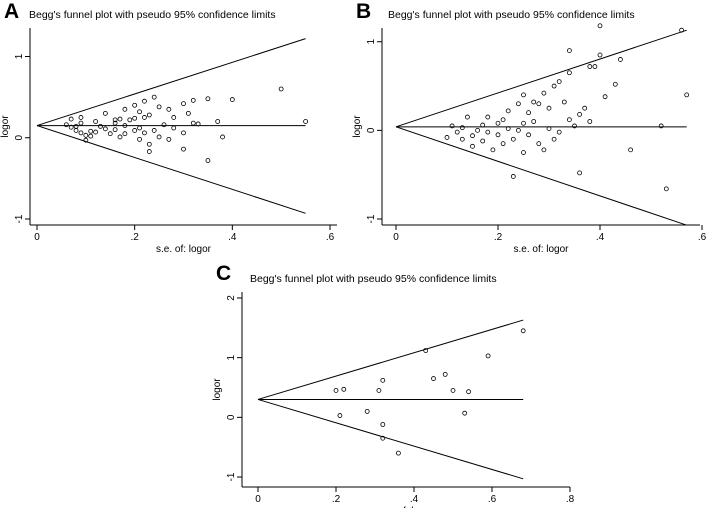 Image resolution: width=708 pixels, height=508 pixels. I want to click on y-tick-label: 0, so click(371, 130).